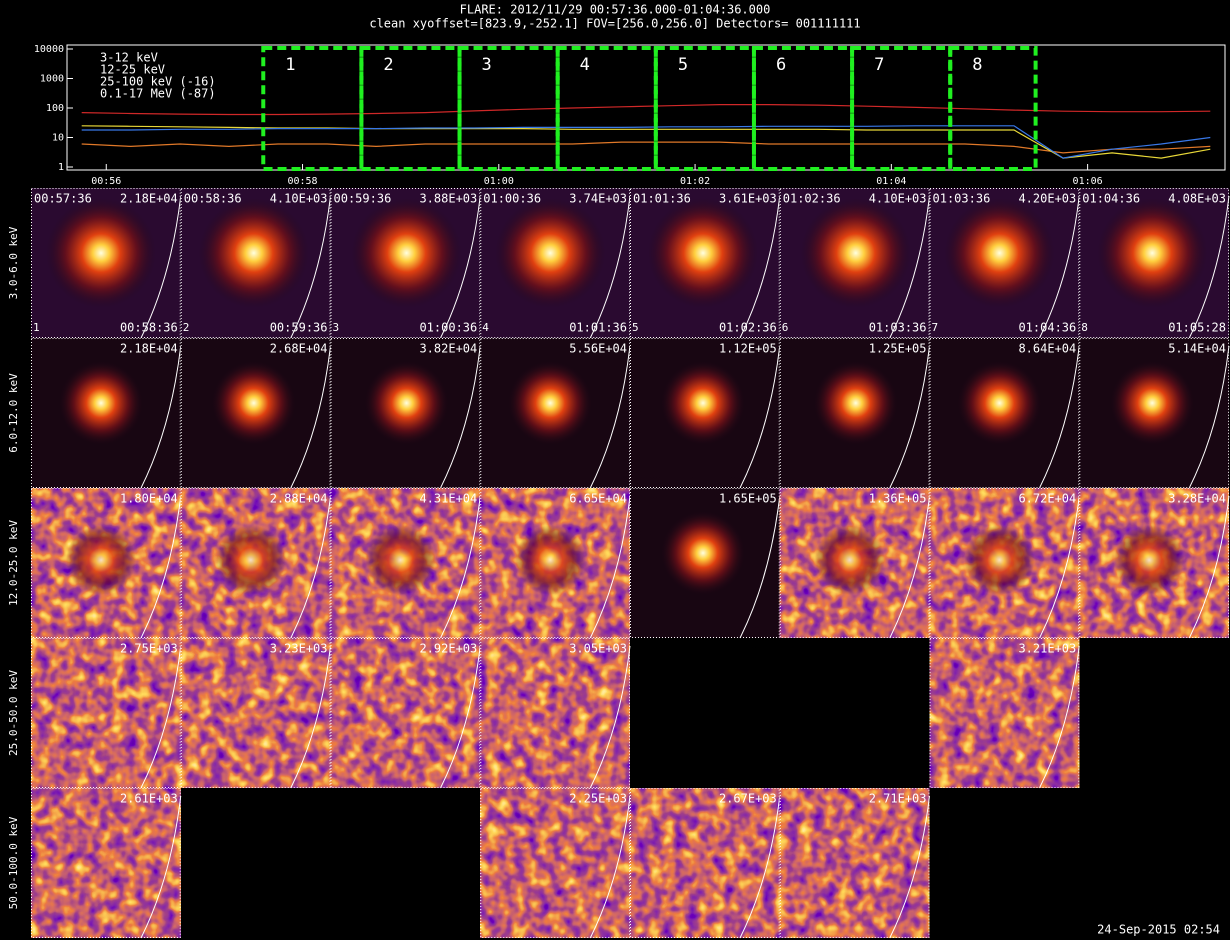 The height and width of the screenshot is (940, 1230). I want to click on time-end: 01:00:36, so click(448, 328).